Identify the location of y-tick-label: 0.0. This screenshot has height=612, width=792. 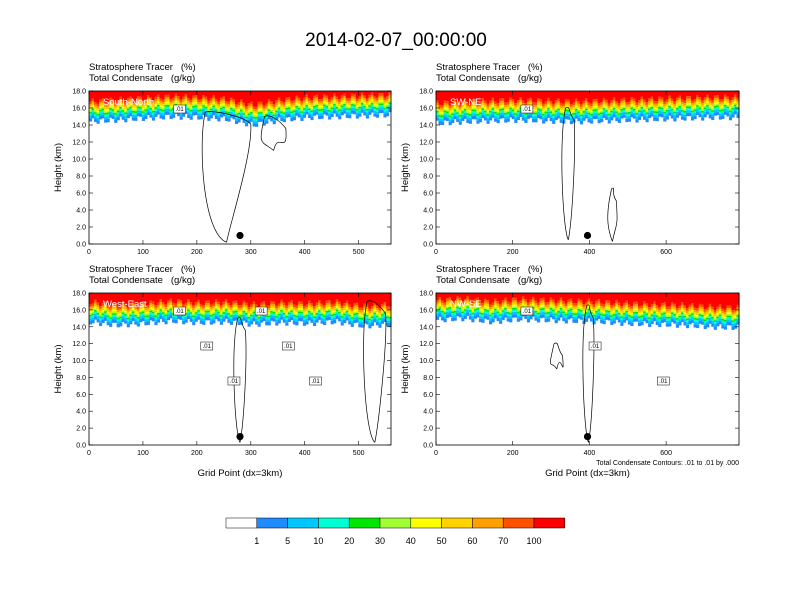
(81, 245).